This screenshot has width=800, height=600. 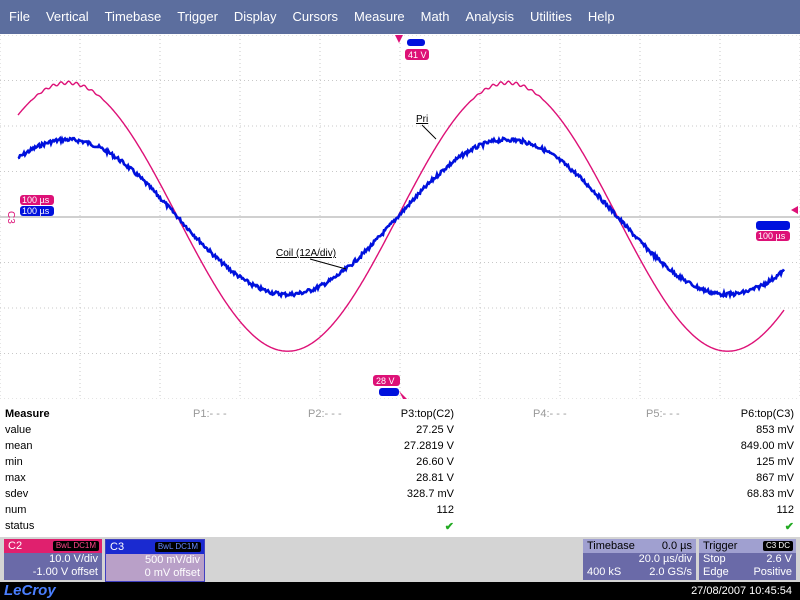 I want to click on measure-row-label: num, so click(x=16, y=510).